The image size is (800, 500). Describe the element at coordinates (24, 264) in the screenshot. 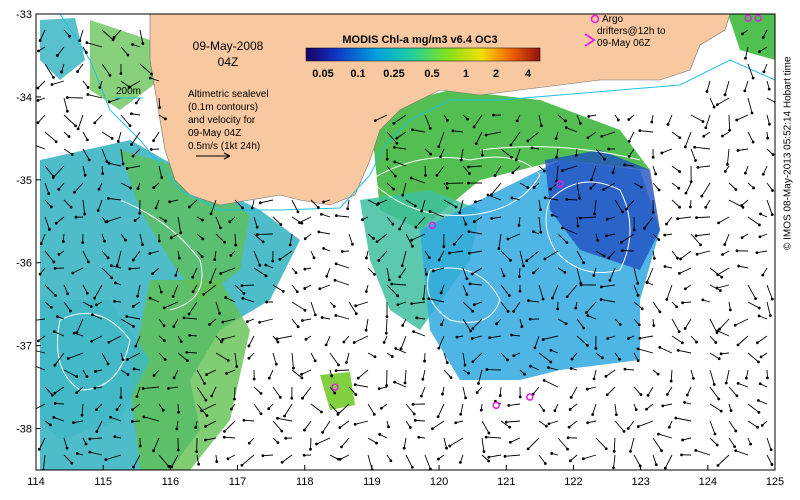

I see `y-tick-label: -36` at that location.